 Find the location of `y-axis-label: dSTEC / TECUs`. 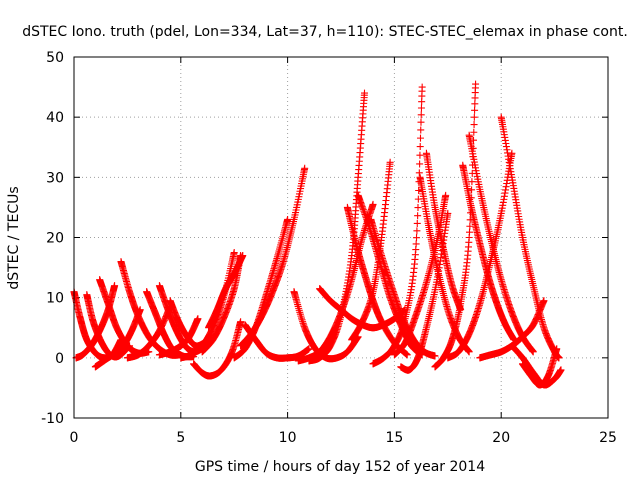

y-axis-label: dSTEC / TECUs is located at coordinates (14, 237).